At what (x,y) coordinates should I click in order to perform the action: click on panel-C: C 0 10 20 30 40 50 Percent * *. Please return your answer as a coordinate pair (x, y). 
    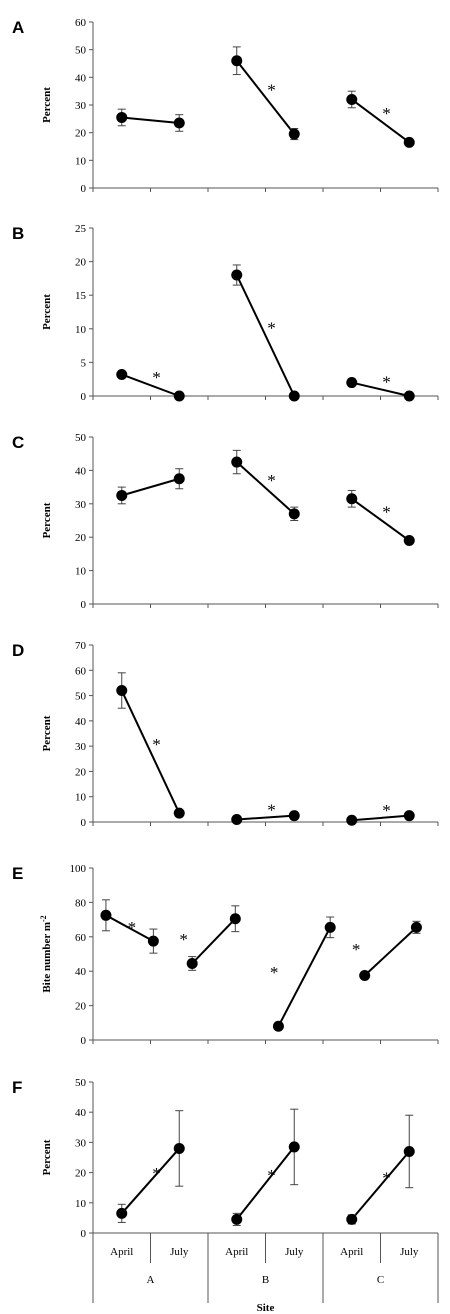
    Looking at the image, I should click on (225, 521).